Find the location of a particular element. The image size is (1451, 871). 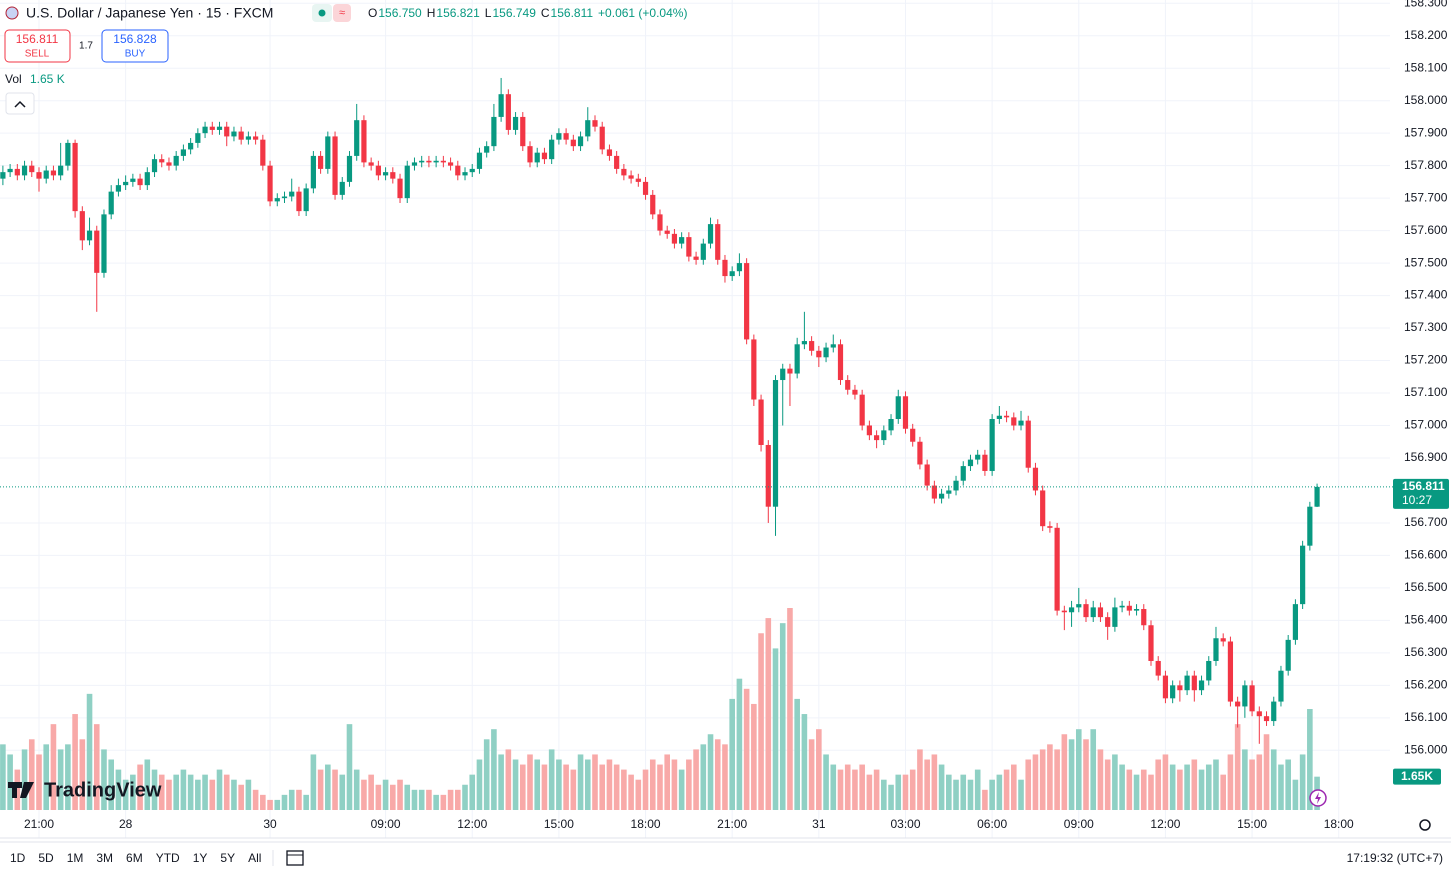

range-button: 1Y is located at coordinates (200, 858).